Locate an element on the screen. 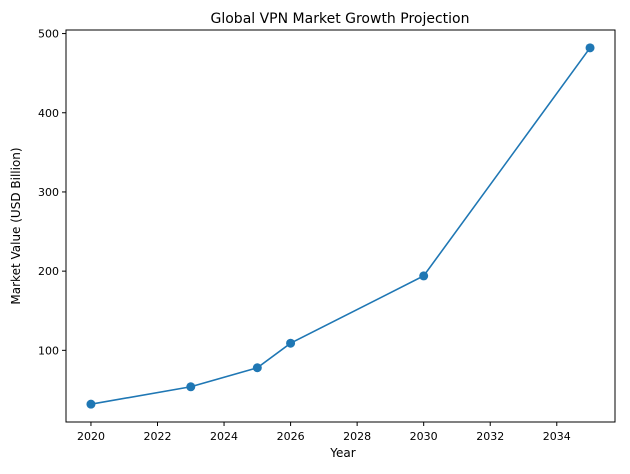 The width and height of the screenshot is (630, 474). x-tick-label: 2020 is located at coordinates (91, 436).